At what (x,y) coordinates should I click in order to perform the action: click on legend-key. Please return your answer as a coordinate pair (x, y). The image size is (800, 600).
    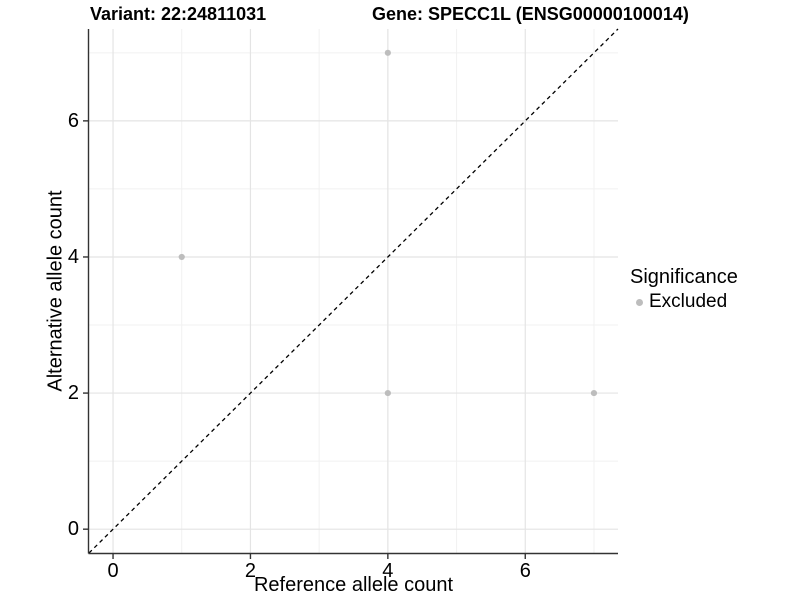
    Looking at the image, I should click on (639, 302).